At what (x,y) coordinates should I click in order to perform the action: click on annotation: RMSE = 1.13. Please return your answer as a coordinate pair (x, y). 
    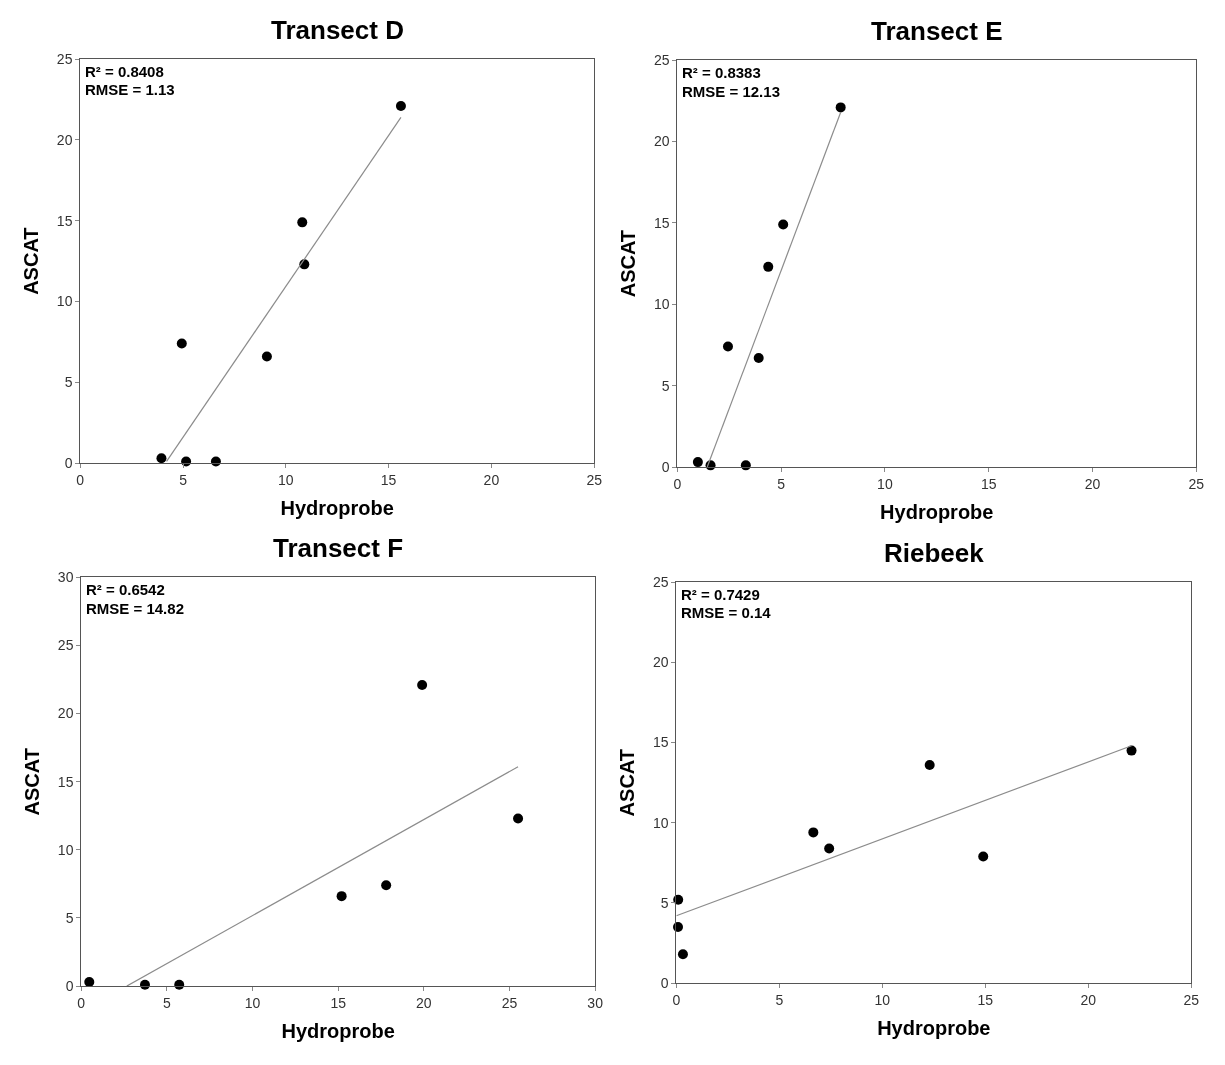
    Looking at the image, I should click on (130, 89).